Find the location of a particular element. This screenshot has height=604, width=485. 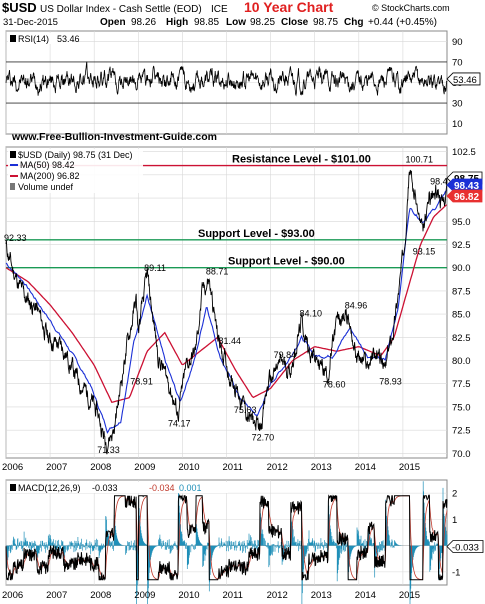

price-x-label-2008: 2008 is located at coordinates (100, 467).